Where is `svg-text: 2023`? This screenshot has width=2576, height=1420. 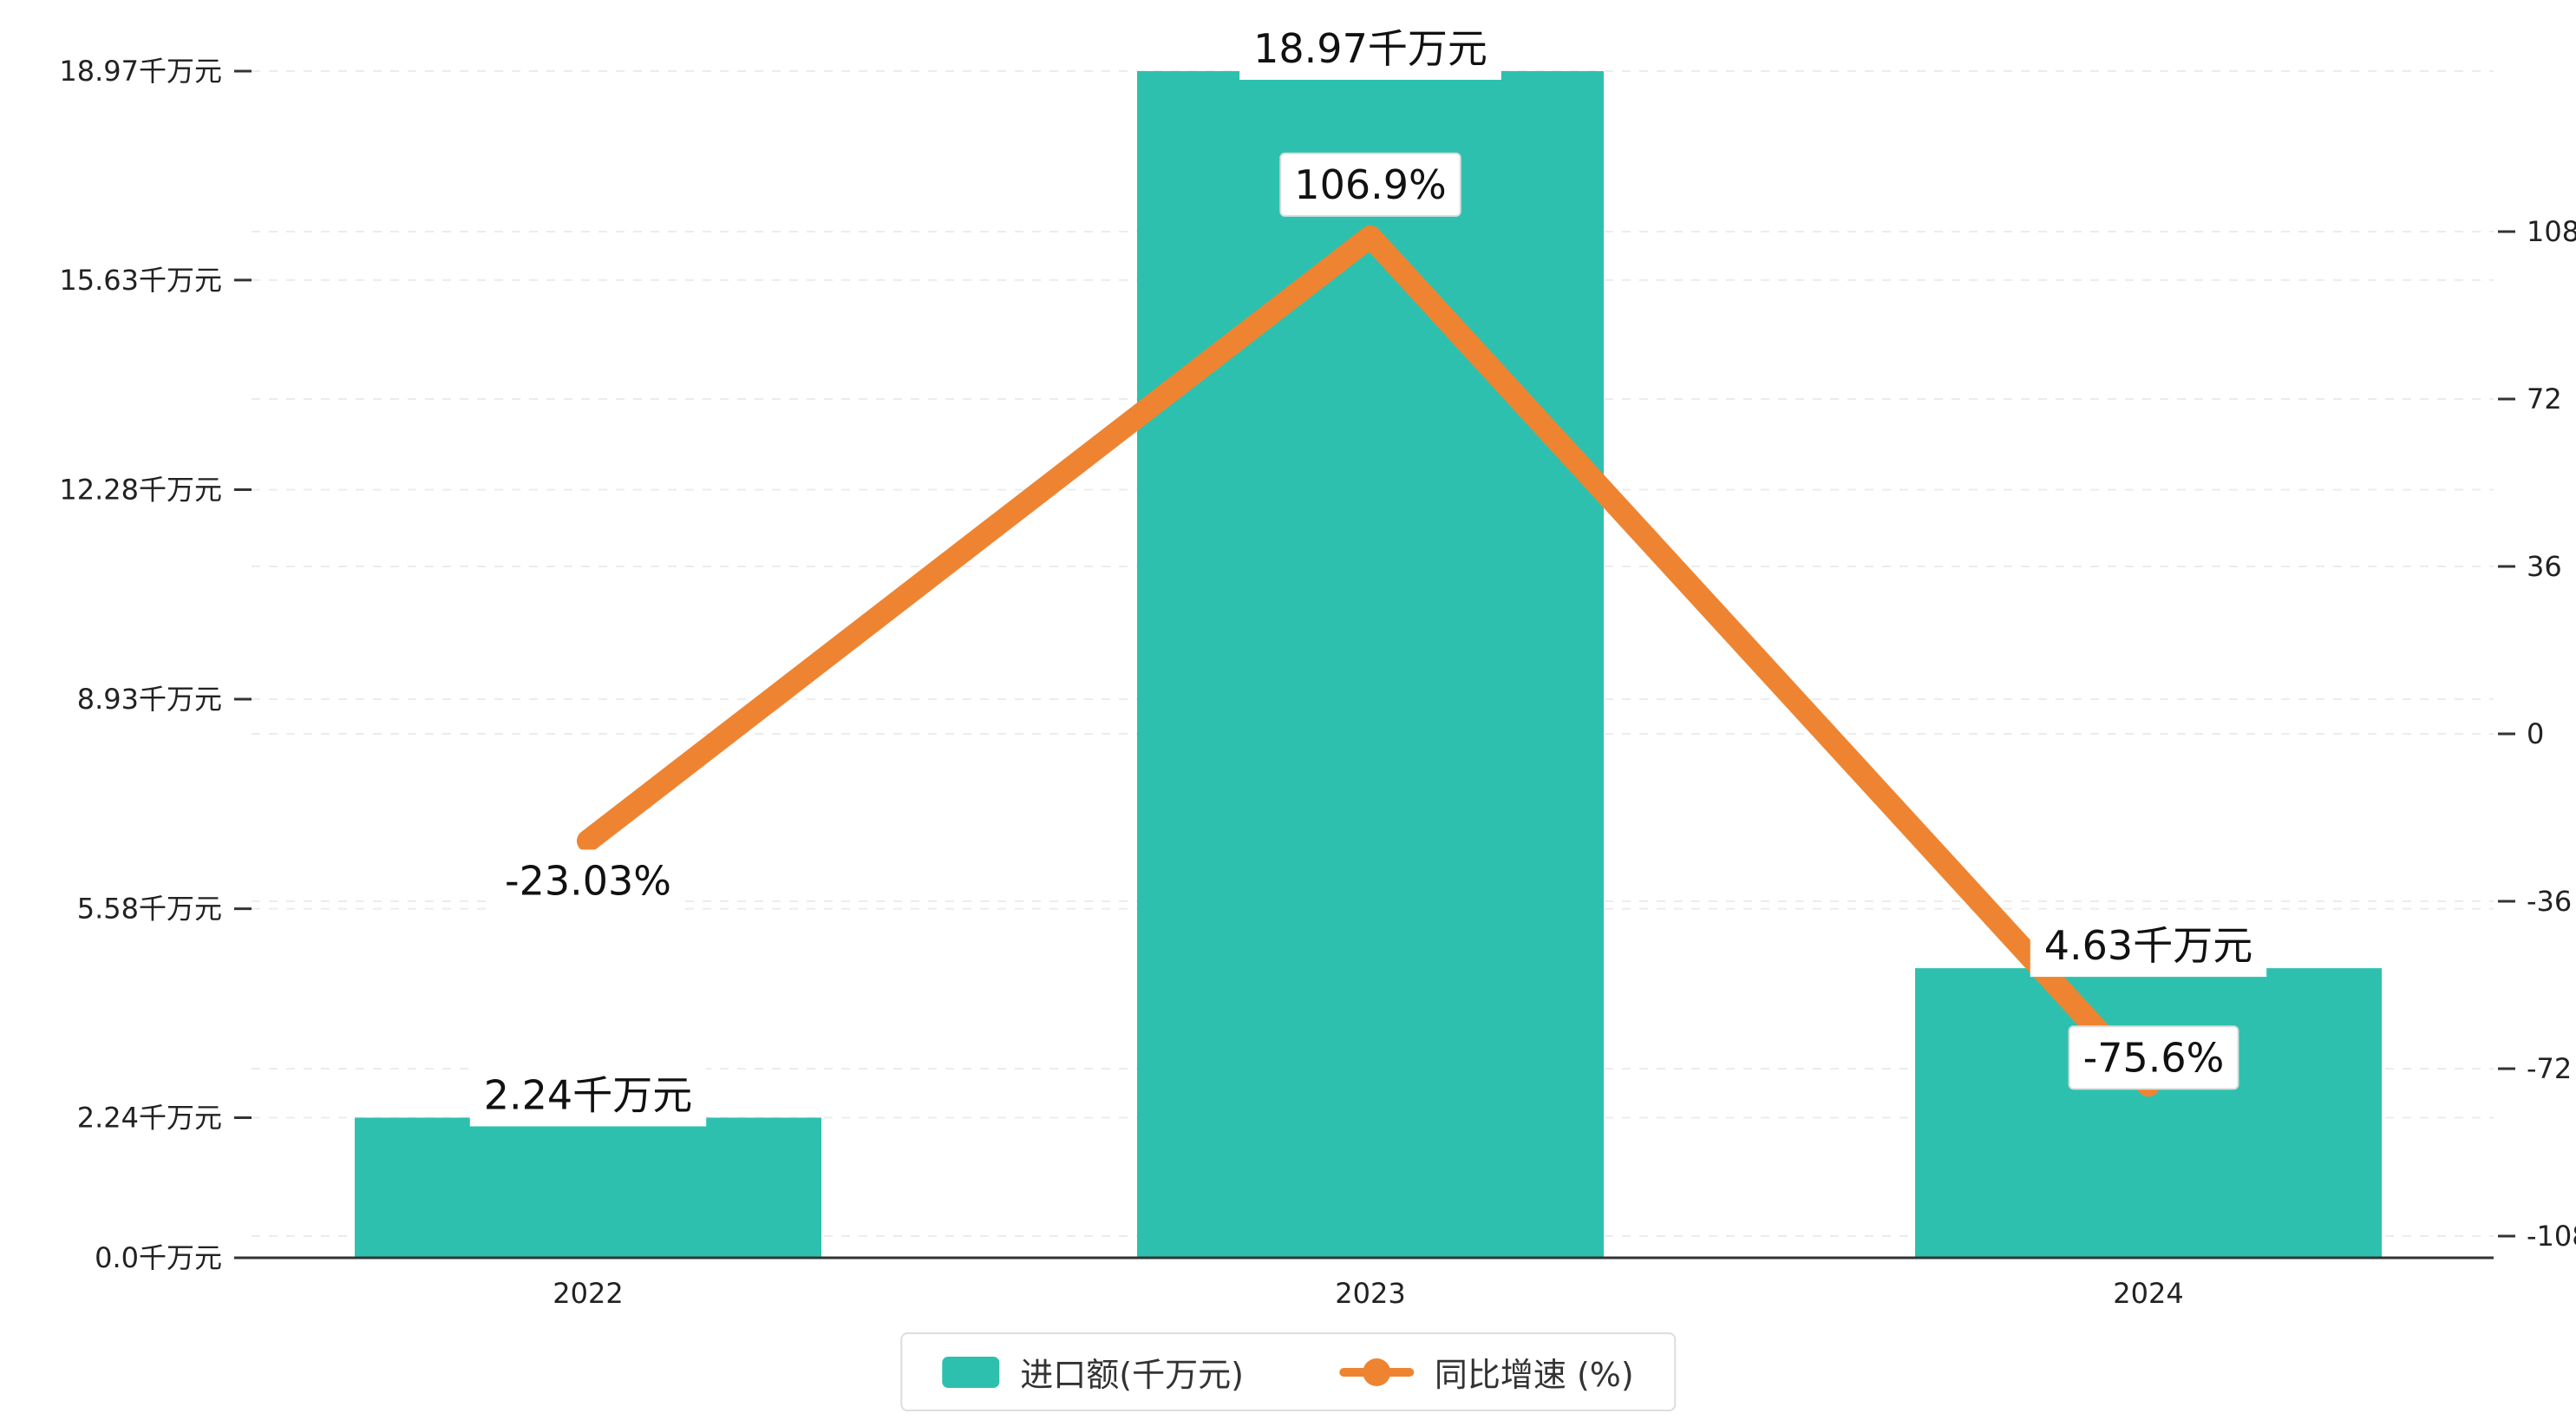
svg-text: 2023 is located at coordinates (1370, 1293).